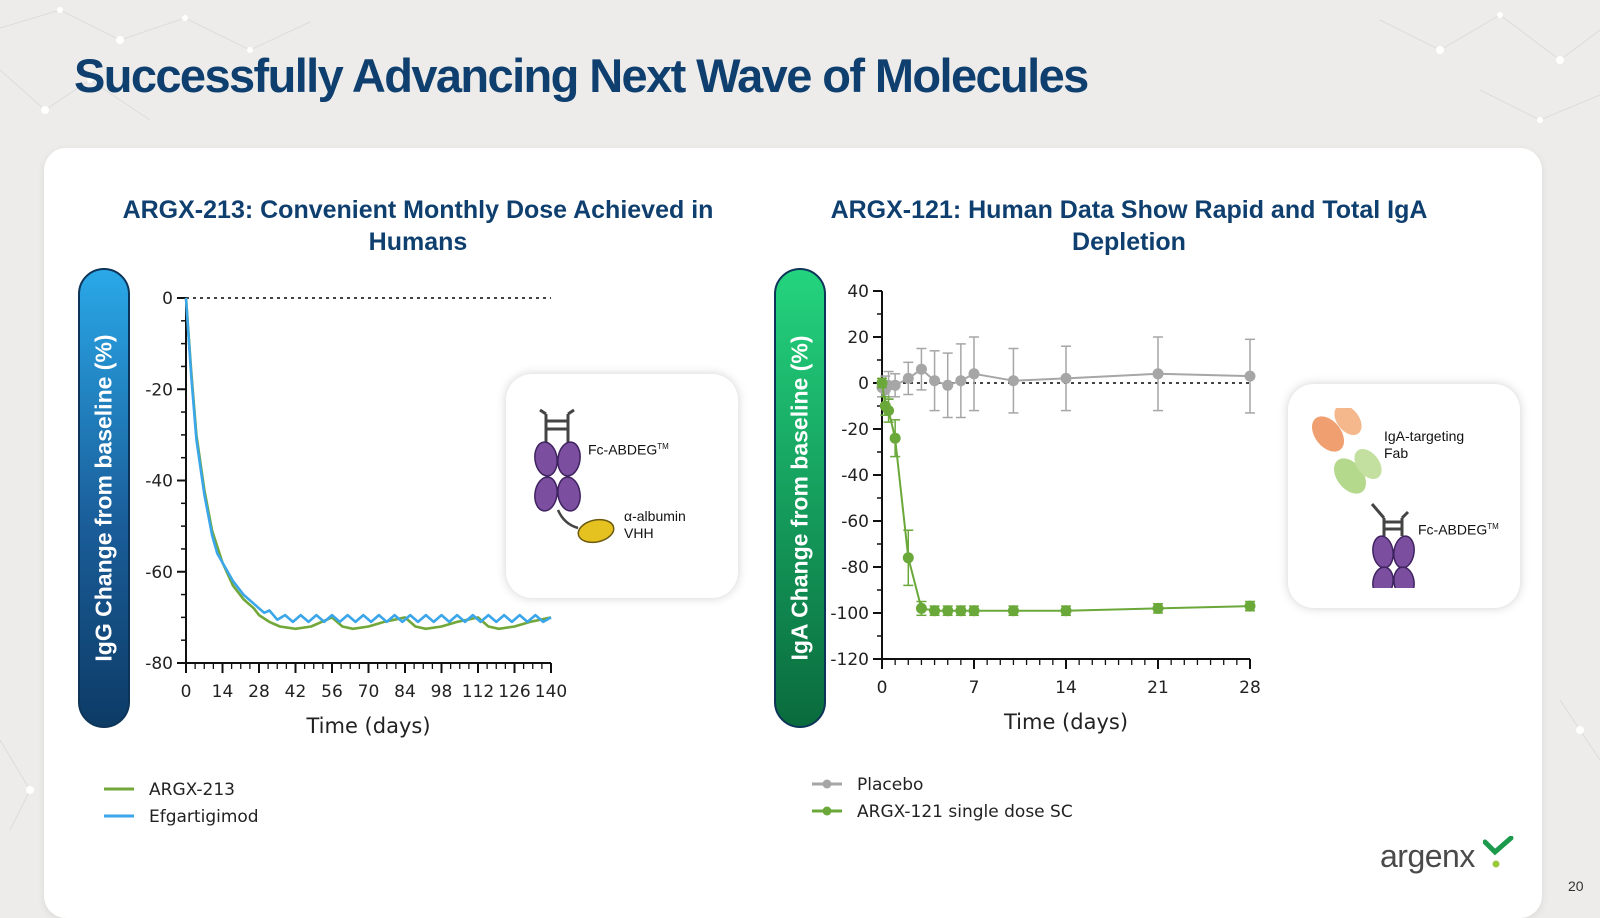 The width and height of the screenshot is (1600, 918). I want to click on x-tick-label: 56, so click(332, 692).